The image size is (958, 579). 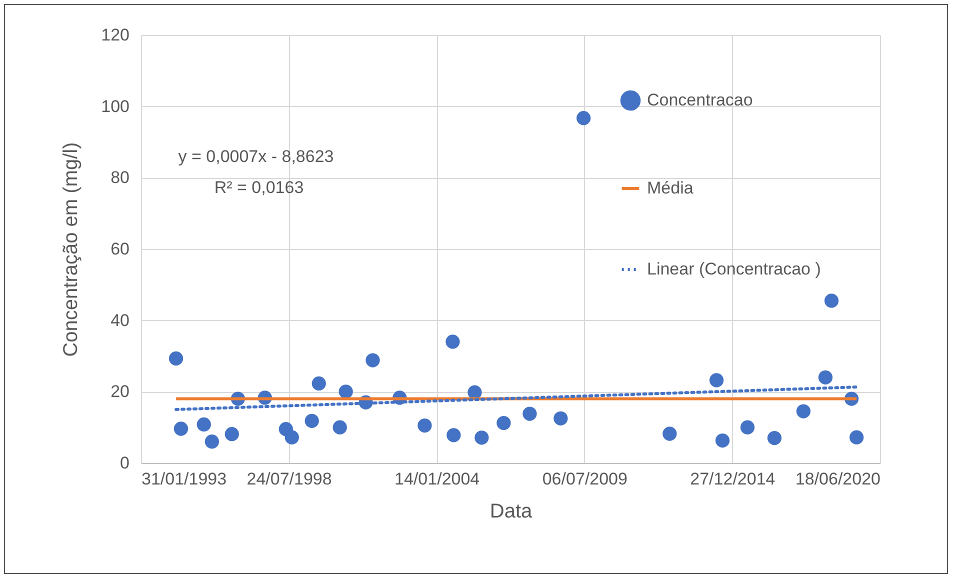 I want to click on x-tick-label: 06/07/2009, so click(x=585, y=479).